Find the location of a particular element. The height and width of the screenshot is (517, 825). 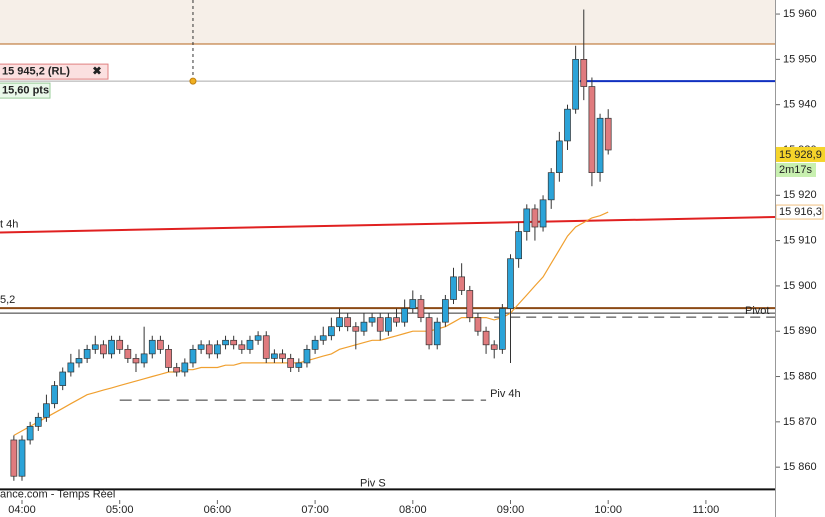

order-label: 15 945,2 (RL) is located at coordinates (36, 72).